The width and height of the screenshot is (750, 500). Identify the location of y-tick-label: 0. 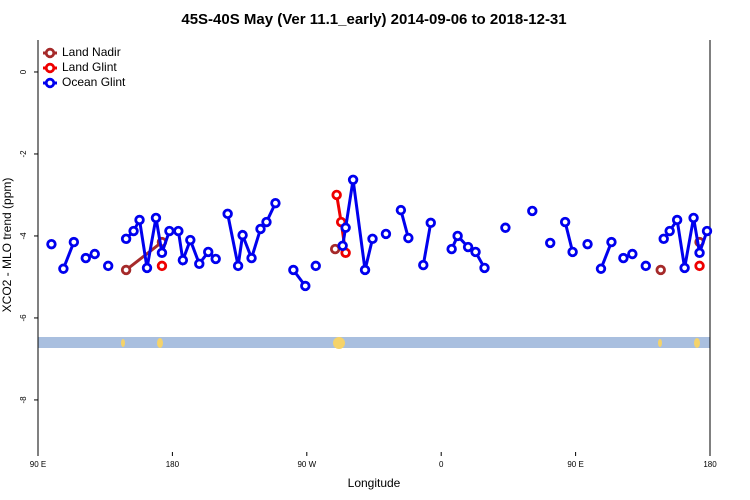
(23, 71).